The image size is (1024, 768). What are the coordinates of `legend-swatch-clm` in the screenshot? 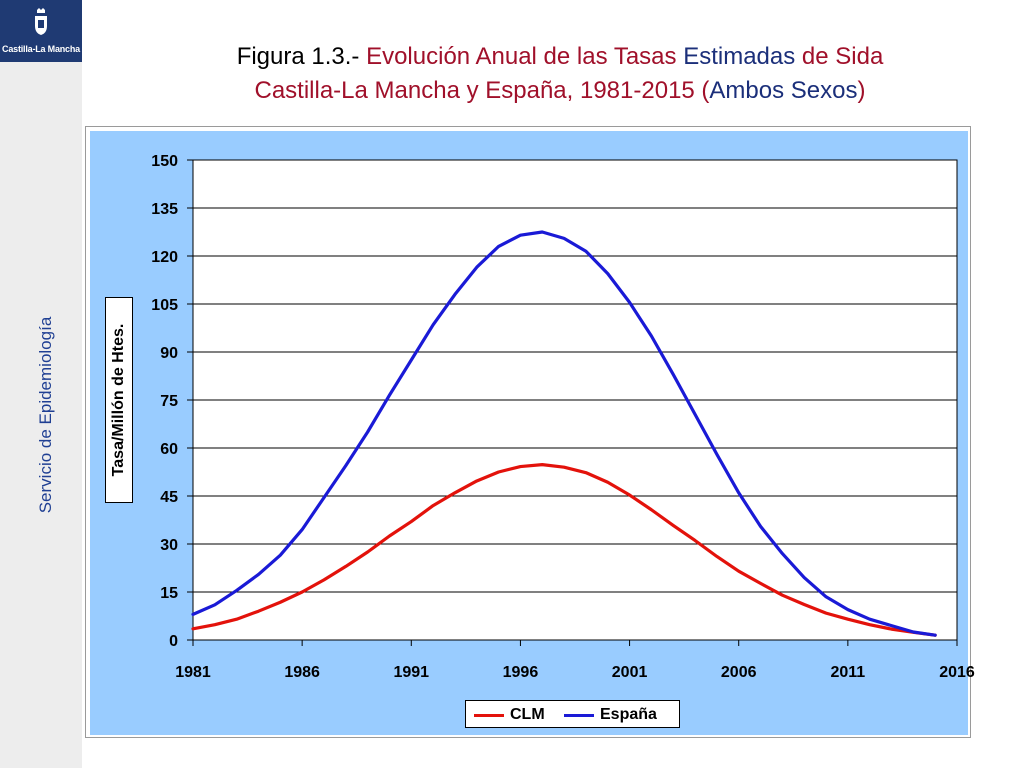 It's located at (489, 715).